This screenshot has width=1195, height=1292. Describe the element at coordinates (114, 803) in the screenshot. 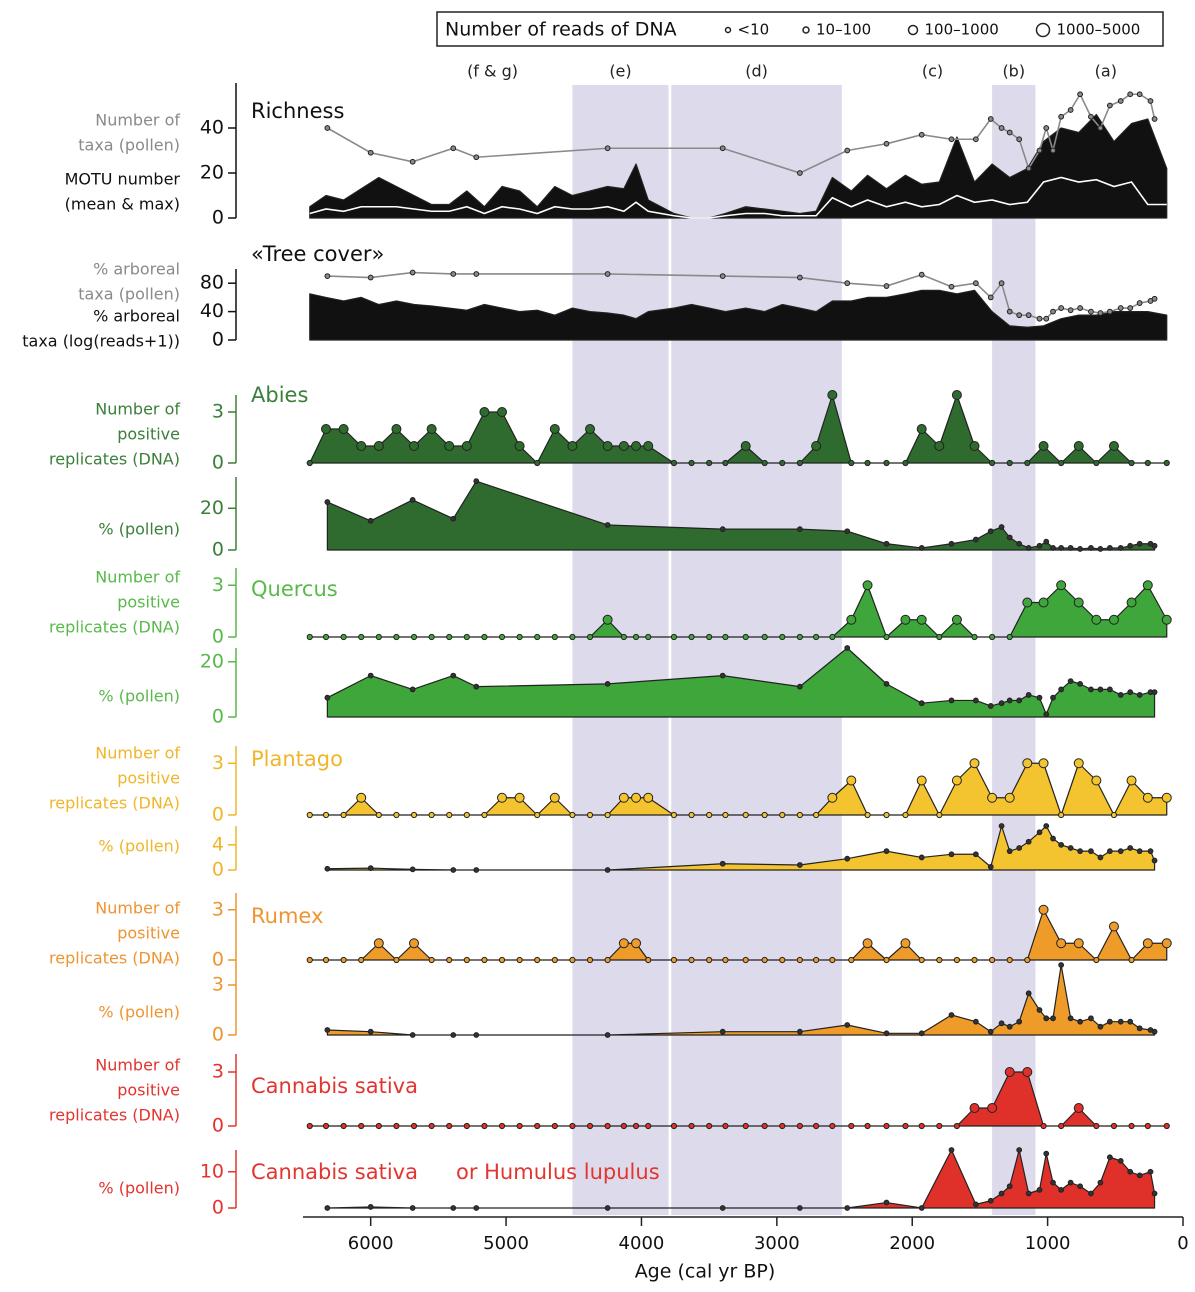

I see `y-axis-label: replicates (DNA)` at that location.